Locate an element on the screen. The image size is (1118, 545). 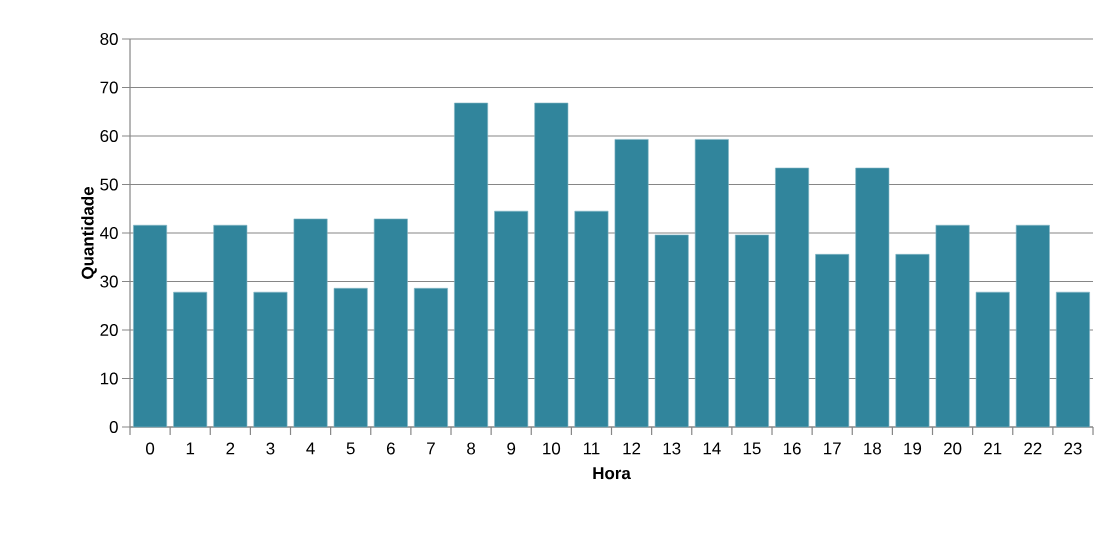
y-tick-label: 30 is located at coordinates (109, 281).